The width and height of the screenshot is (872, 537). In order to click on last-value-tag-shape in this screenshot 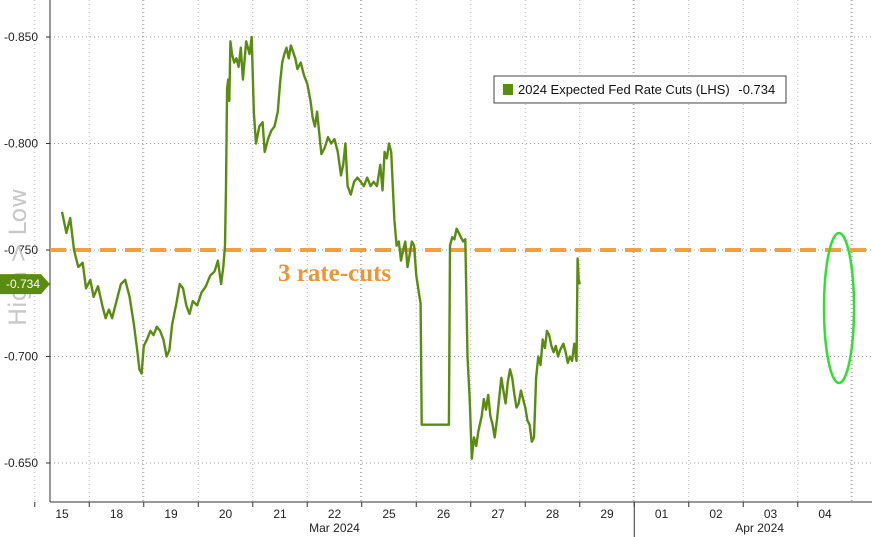, I will do `click(25, 284)`.